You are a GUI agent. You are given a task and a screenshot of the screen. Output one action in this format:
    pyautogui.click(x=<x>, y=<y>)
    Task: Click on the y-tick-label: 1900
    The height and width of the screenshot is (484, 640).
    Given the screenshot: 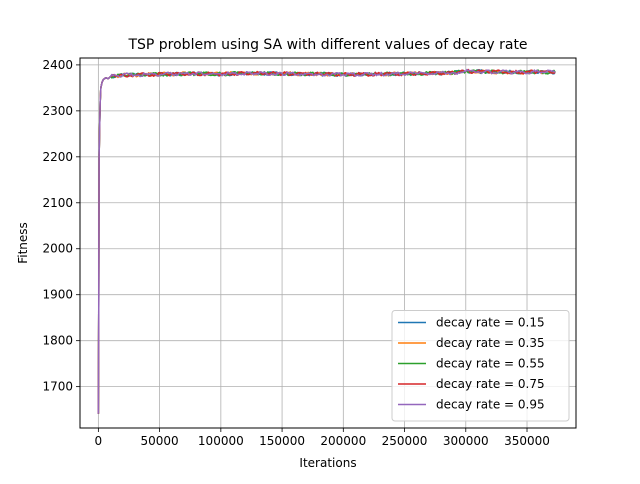 What is the action you would take?
    pyautogui.click(x=57, y=295)
    